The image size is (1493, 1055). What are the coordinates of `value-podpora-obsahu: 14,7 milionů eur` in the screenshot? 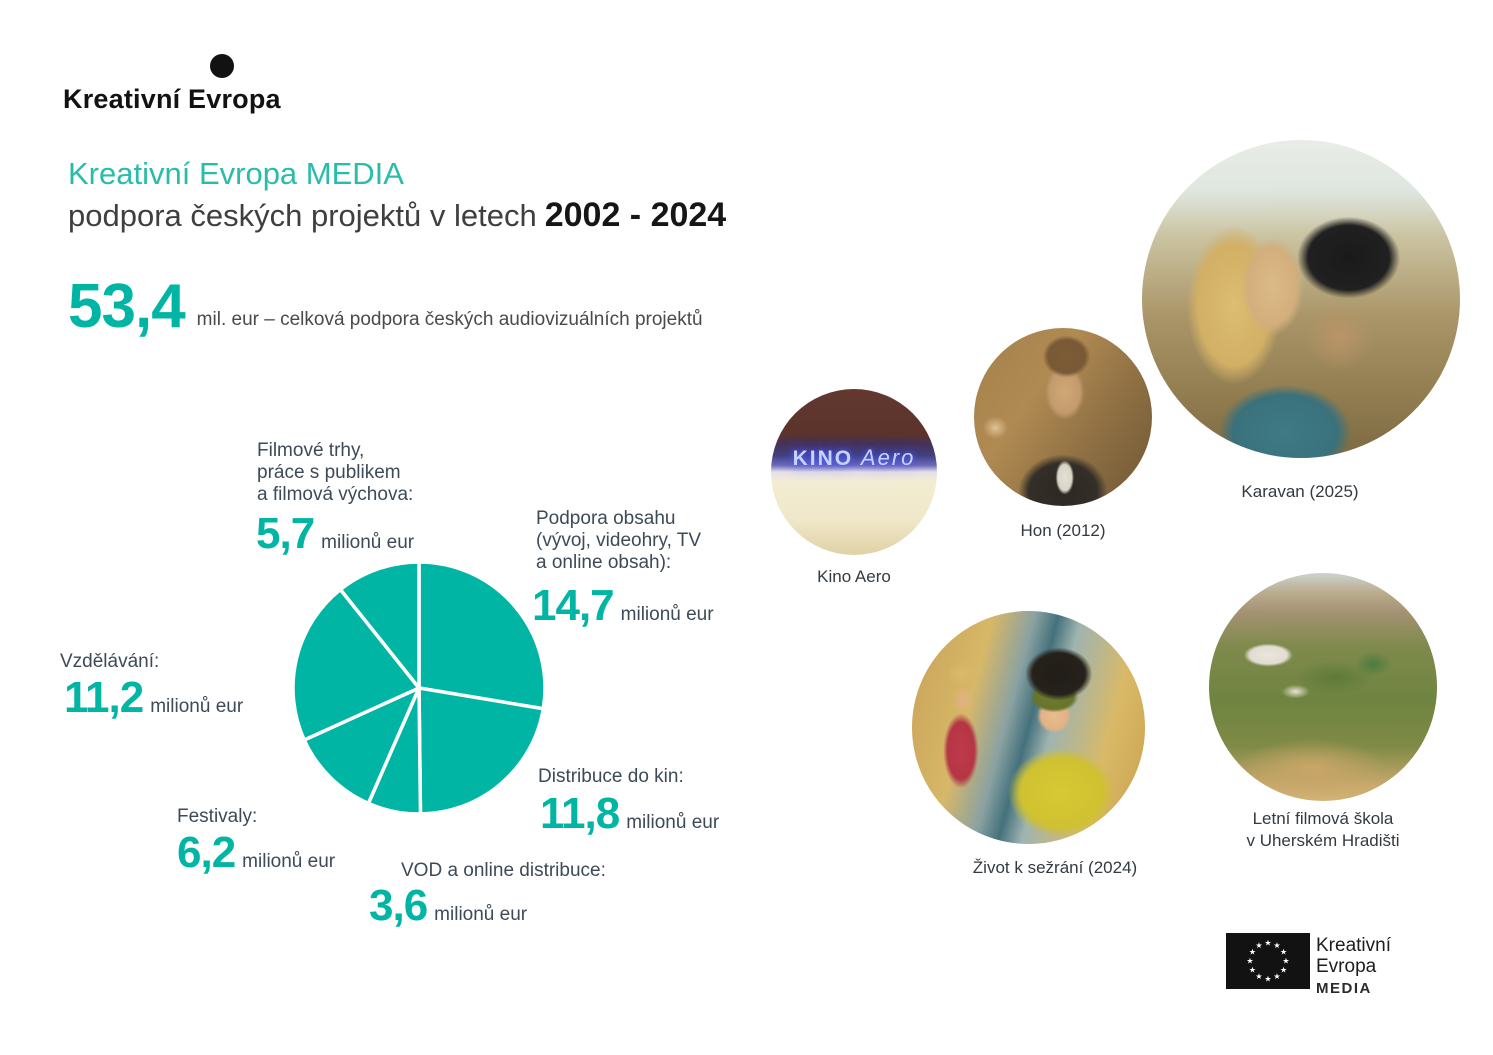 It's located at (623, 605).